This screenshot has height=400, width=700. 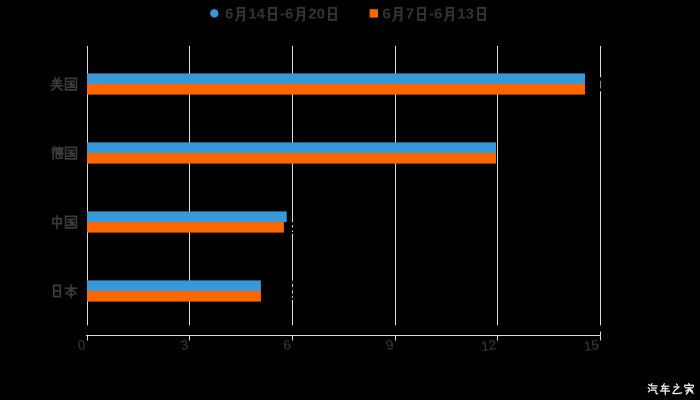 What do you see at coordinates (390, 345) in the screenshot?
I see `svg-text: 9` at bounding box center [390, 345].